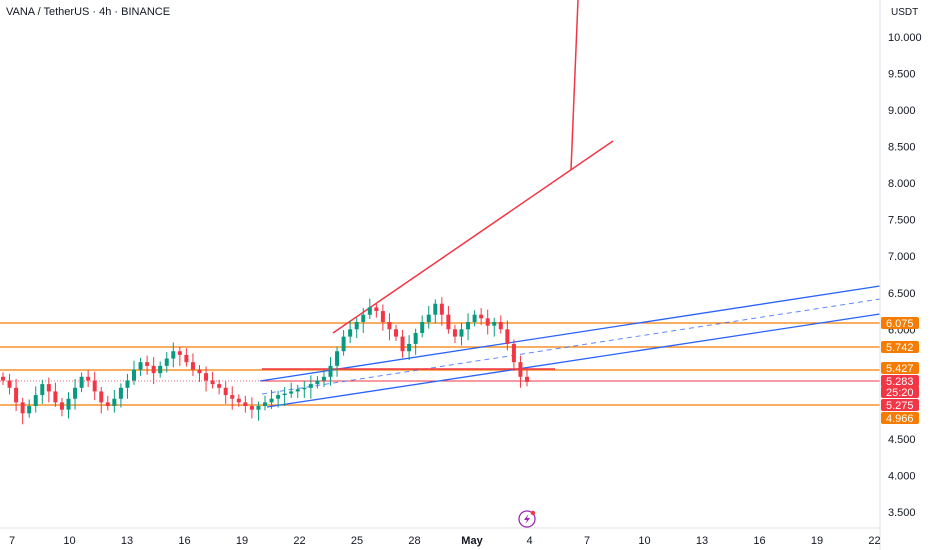  I want to click on price-tag-label: 5.742, so click(900, 348).